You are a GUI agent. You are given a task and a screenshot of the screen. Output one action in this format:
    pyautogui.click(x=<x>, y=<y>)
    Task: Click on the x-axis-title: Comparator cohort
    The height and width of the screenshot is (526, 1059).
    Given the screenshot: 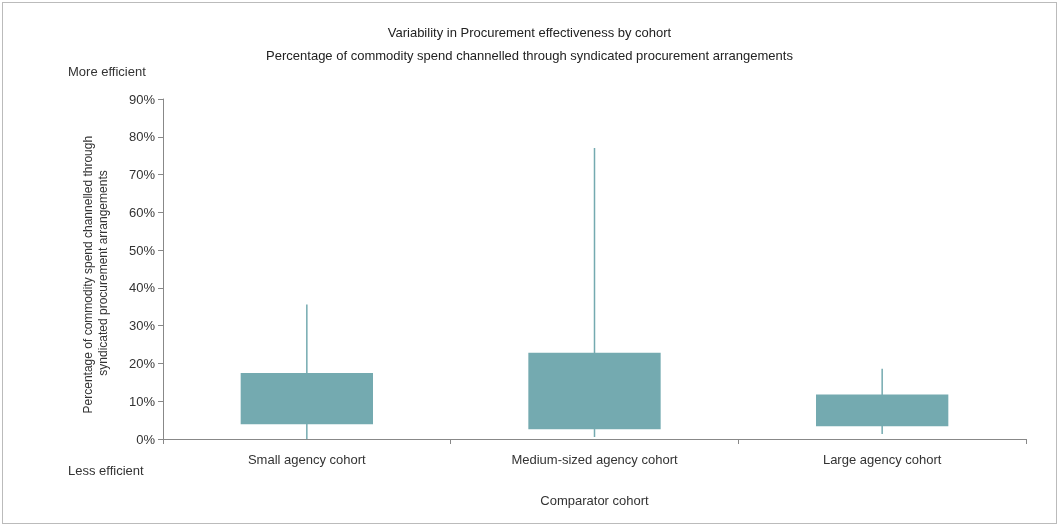 What is the action you would take?
    pyautogui.click(x=595, y=500)
    